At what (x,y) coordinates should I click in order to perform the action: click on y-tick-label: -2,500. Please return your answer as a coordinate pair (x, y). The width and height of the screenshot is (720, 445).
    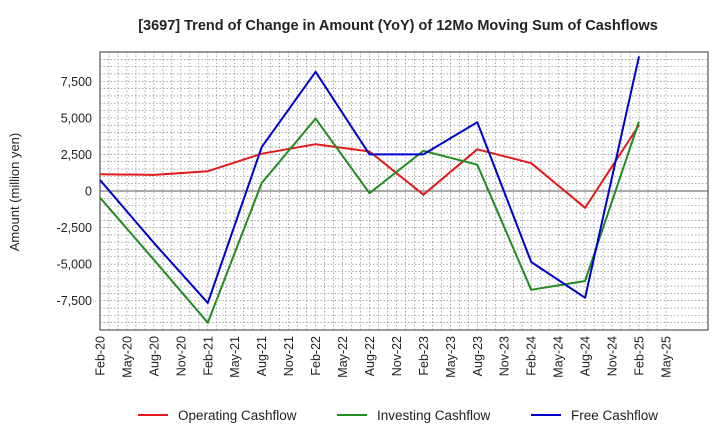
    Looking at the image, I should click on (74, 228).